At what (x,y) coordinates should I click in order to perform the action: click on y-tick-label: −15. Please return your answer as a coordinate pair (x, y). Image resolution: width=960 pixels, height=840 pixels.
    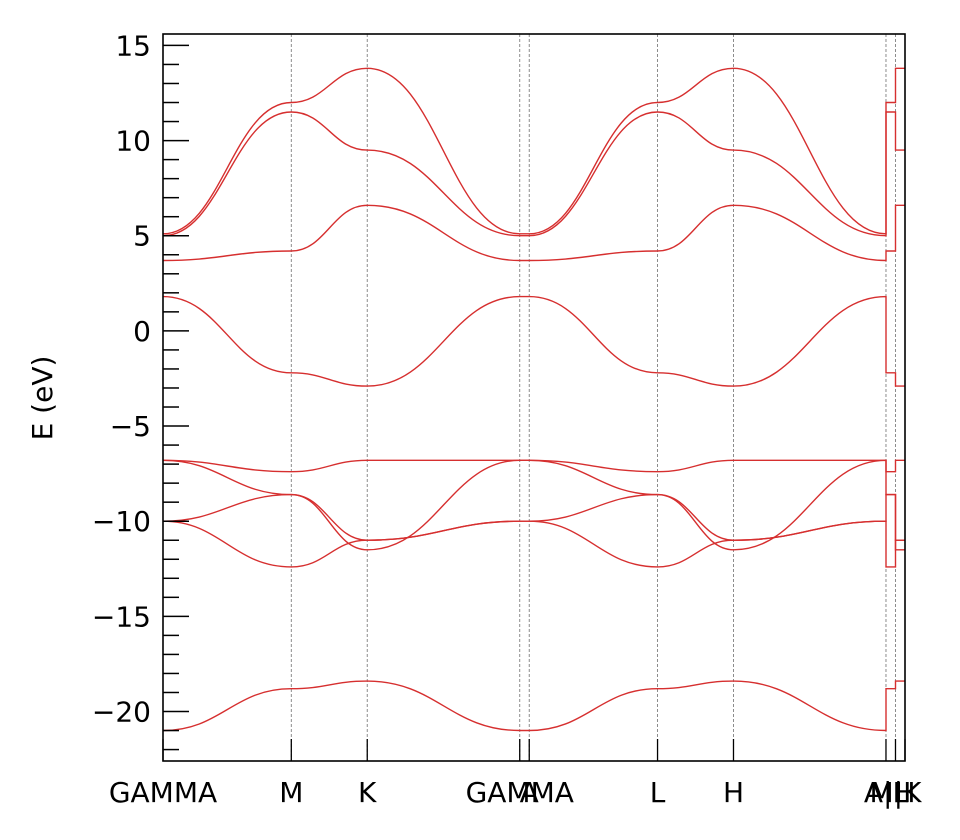
    Looking at the image, I should click on (121, 616).